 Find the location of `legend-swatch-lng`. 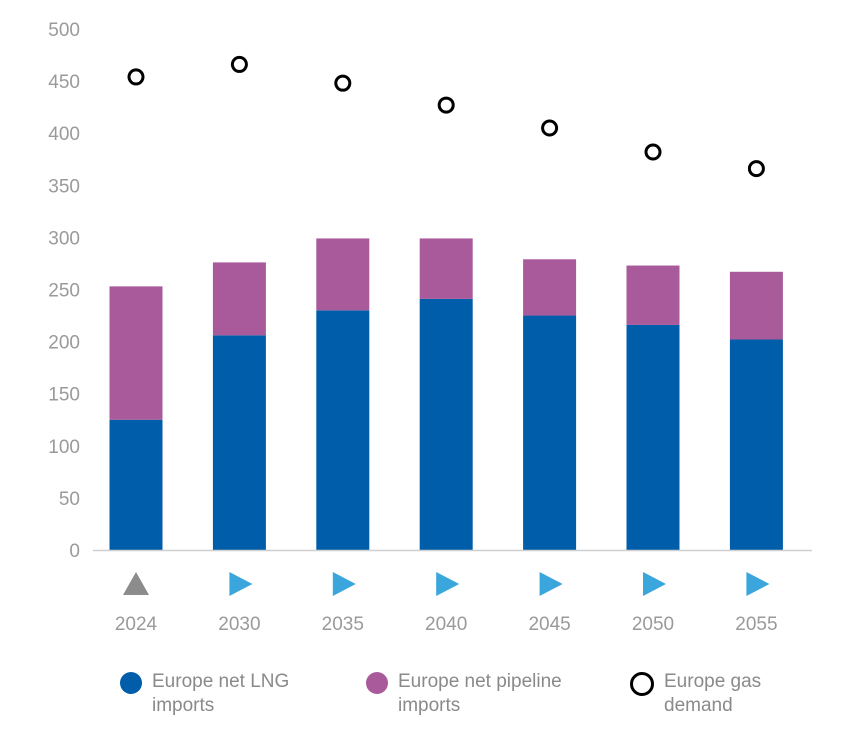

legend-swatch-lng is located at coordinates (131, 683).